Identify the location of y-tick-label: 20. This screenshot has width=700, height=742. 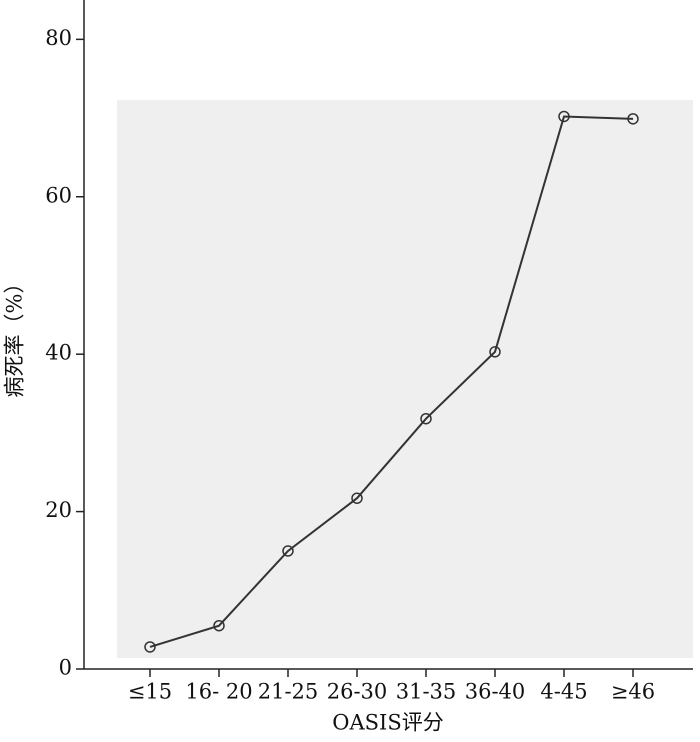
(58, 510).